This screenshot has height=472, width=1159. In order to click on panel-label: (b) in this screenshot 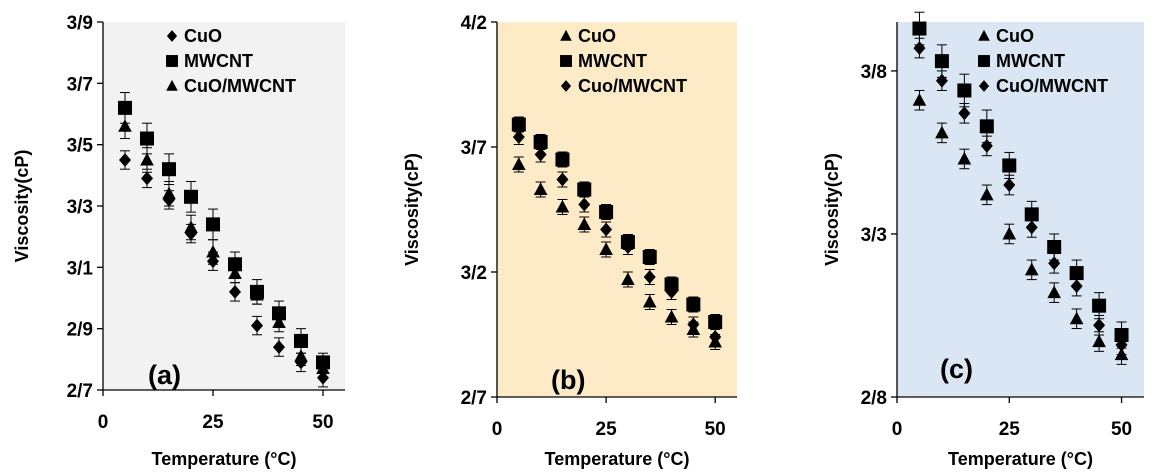, I will do `click(568, 380)`.